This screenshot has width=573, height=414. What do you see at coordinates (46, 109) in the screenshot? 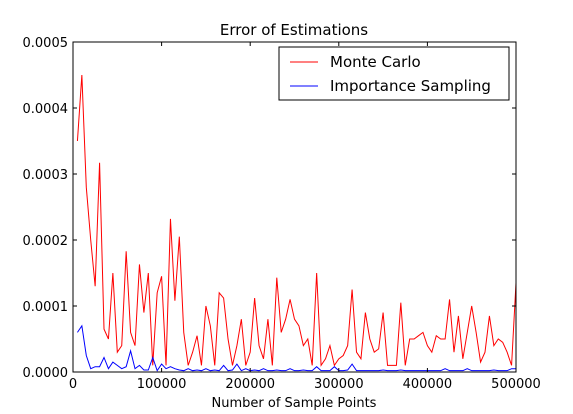
I see `y-tick-label: 0.0004` at bounding box center [46, 109].